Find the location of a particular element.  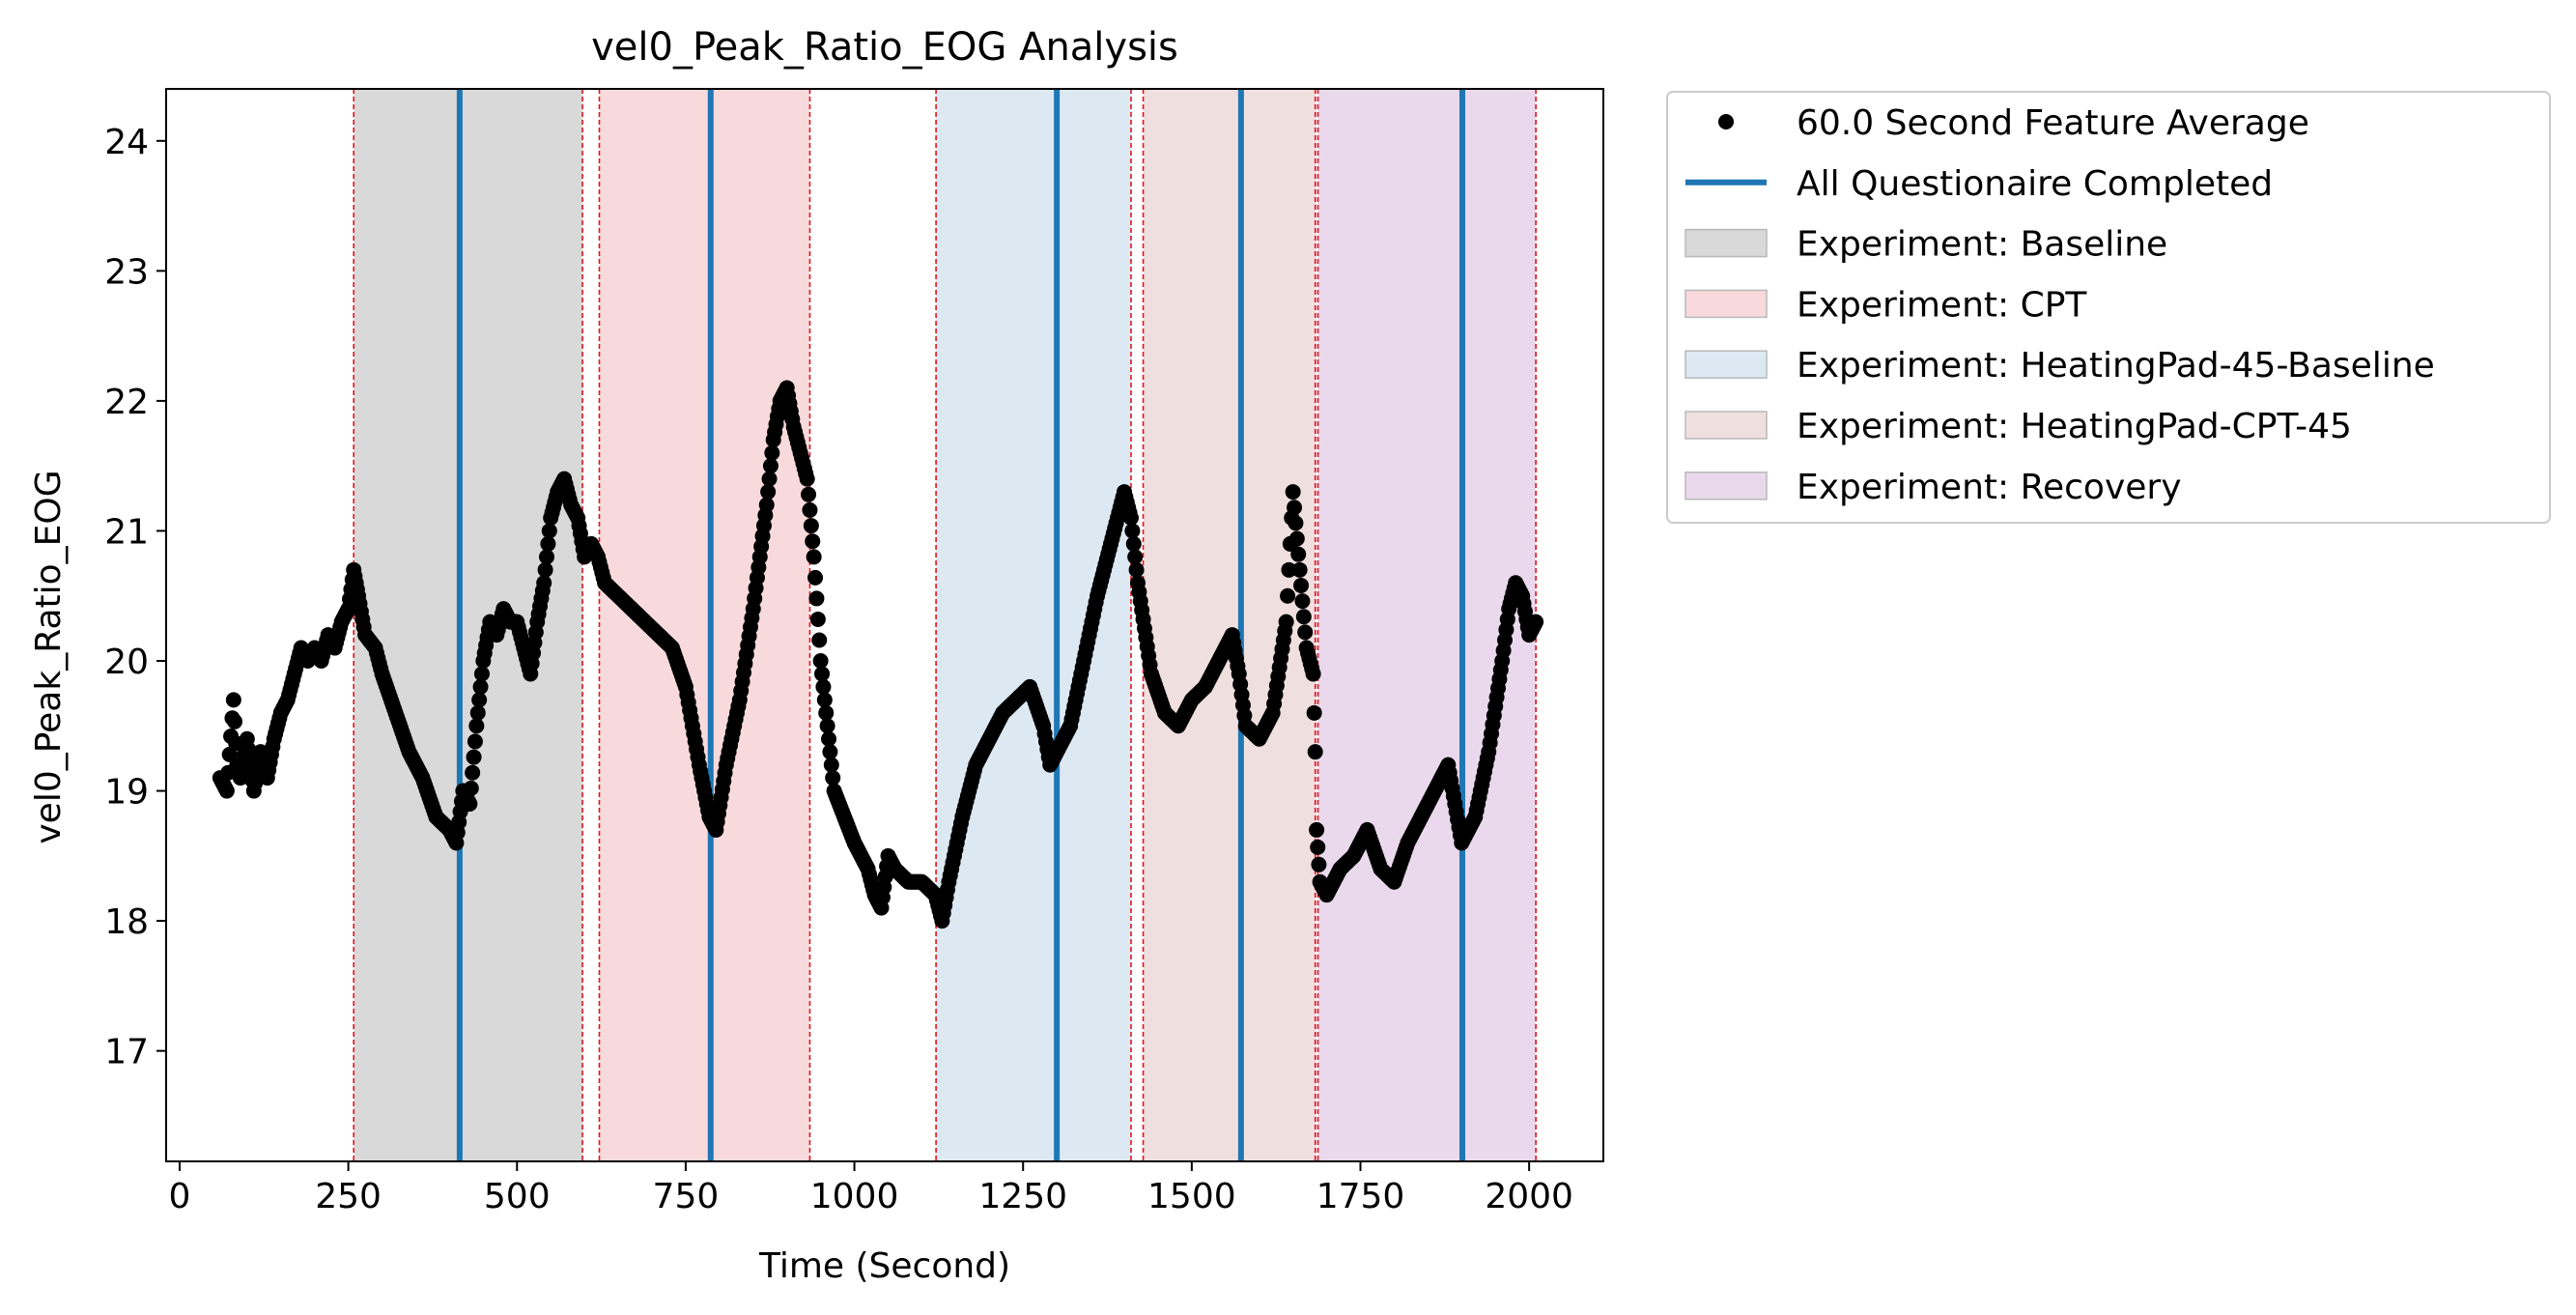

legend-frame is located at coordinates (2108, 307).